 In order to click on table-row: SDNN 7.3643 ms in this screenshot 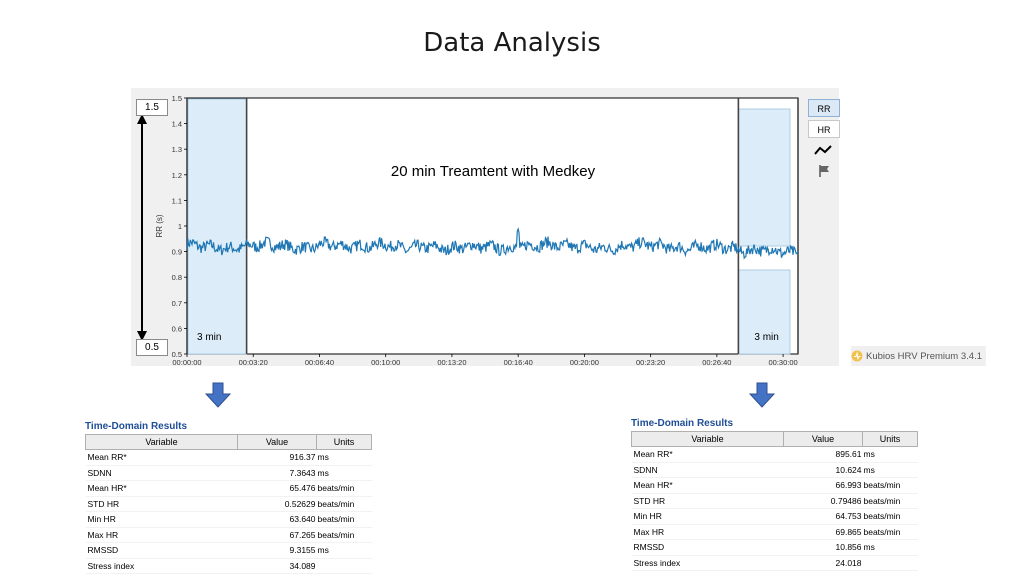, I will do `click(228, 473)`.